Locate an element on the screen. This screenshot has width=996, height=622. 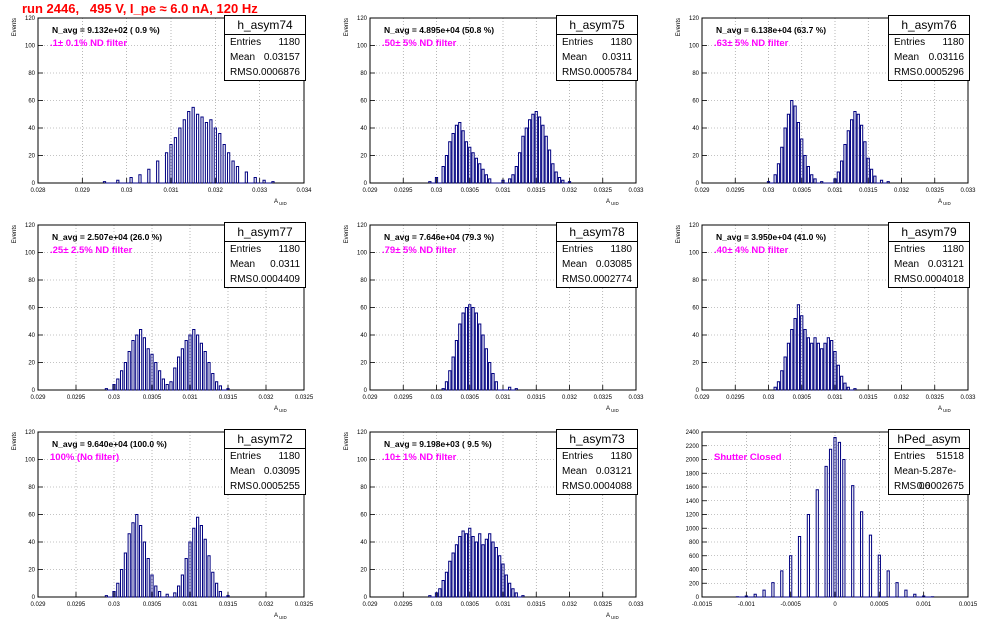
filter-label: .50± 5% ND filter is located at coordinates (419, 43).